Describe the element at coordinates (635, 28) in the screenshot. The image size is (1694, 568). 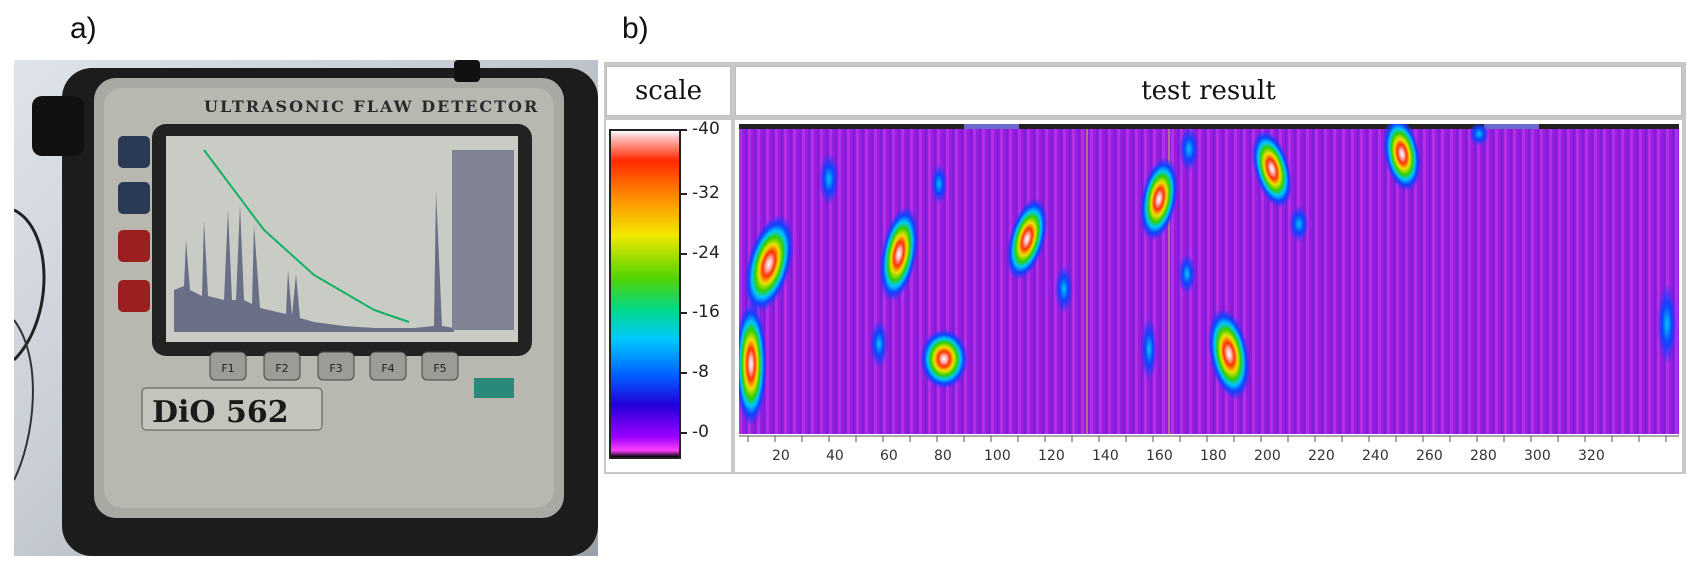
I see `panel-label-b: b)` at that location.